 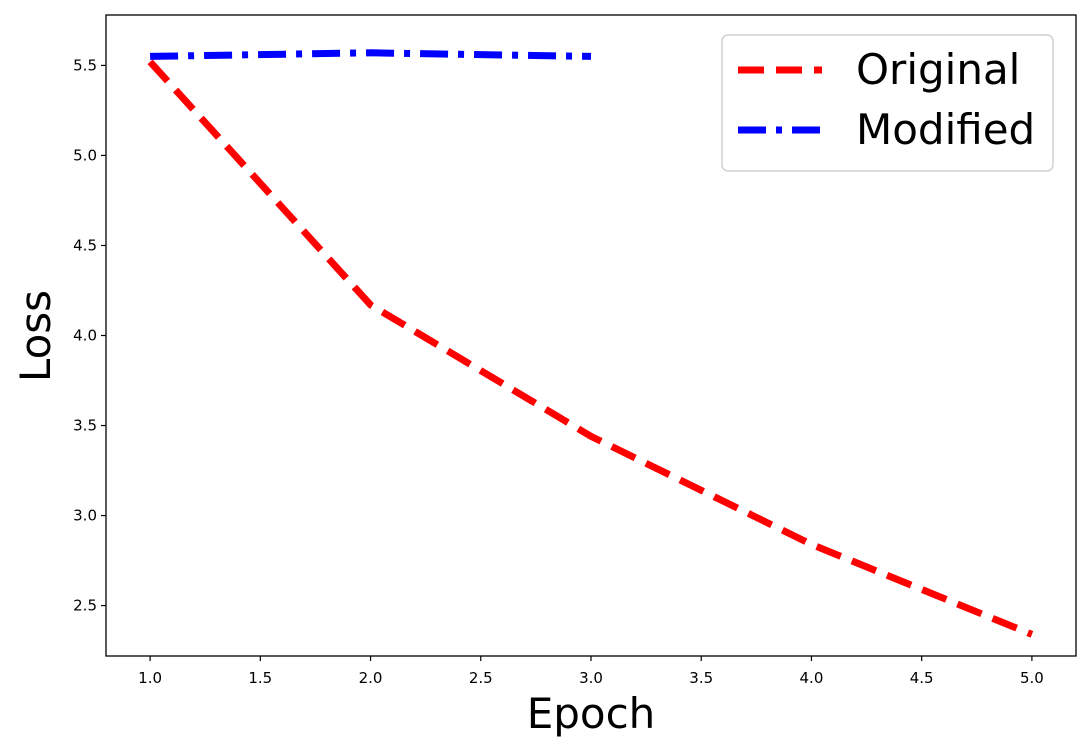 What do you see at coordinates (85, 516) in the screenshot?
I see `y-tick-label: 3.0` at bounding box center [85, 516].